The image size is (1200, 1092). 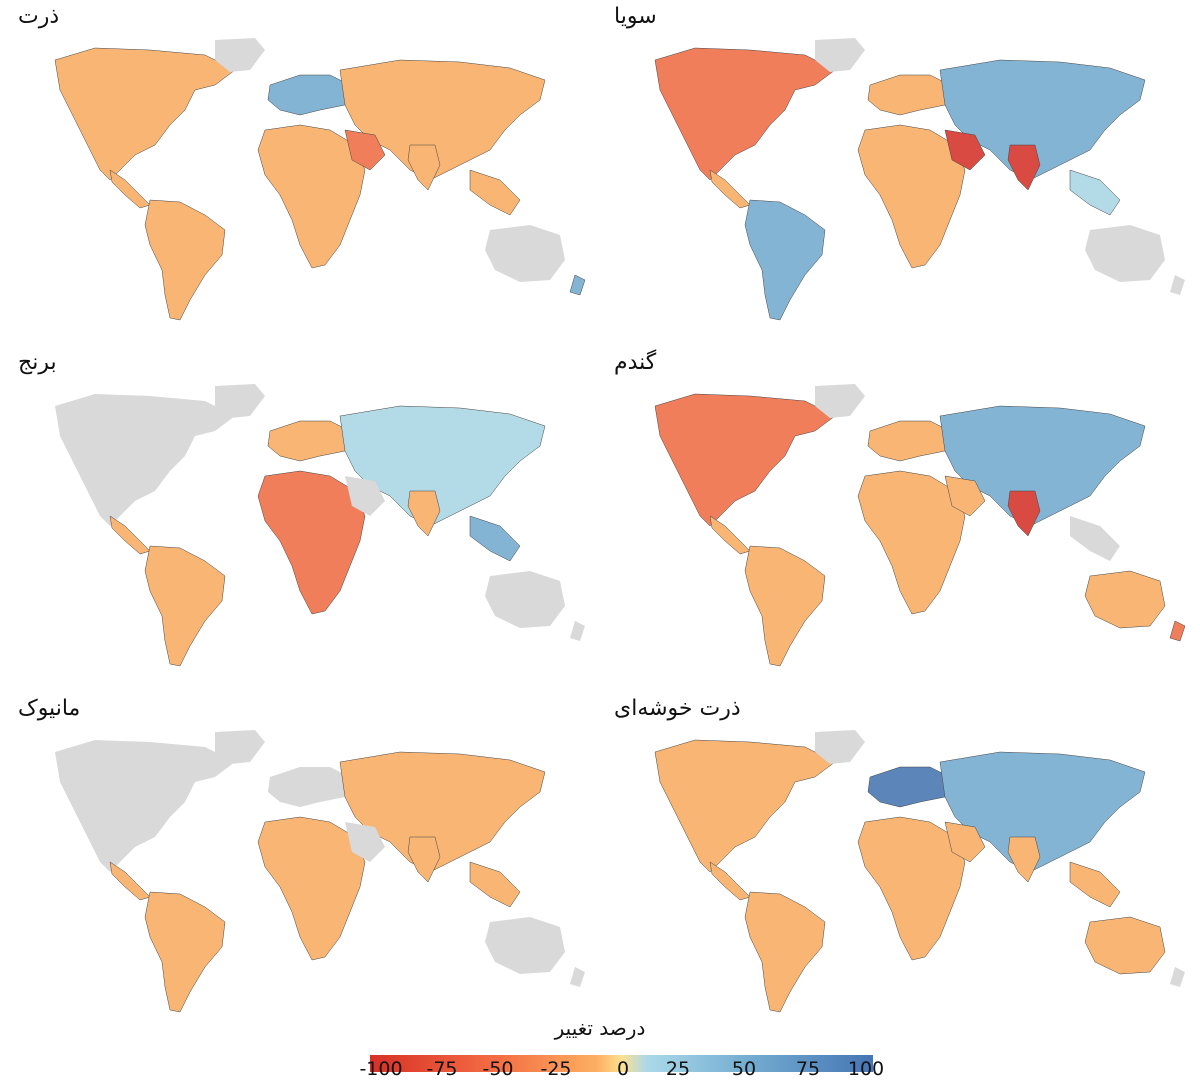 I want to click on map-panel-maize: ذرت, so click(x=295, y=165).